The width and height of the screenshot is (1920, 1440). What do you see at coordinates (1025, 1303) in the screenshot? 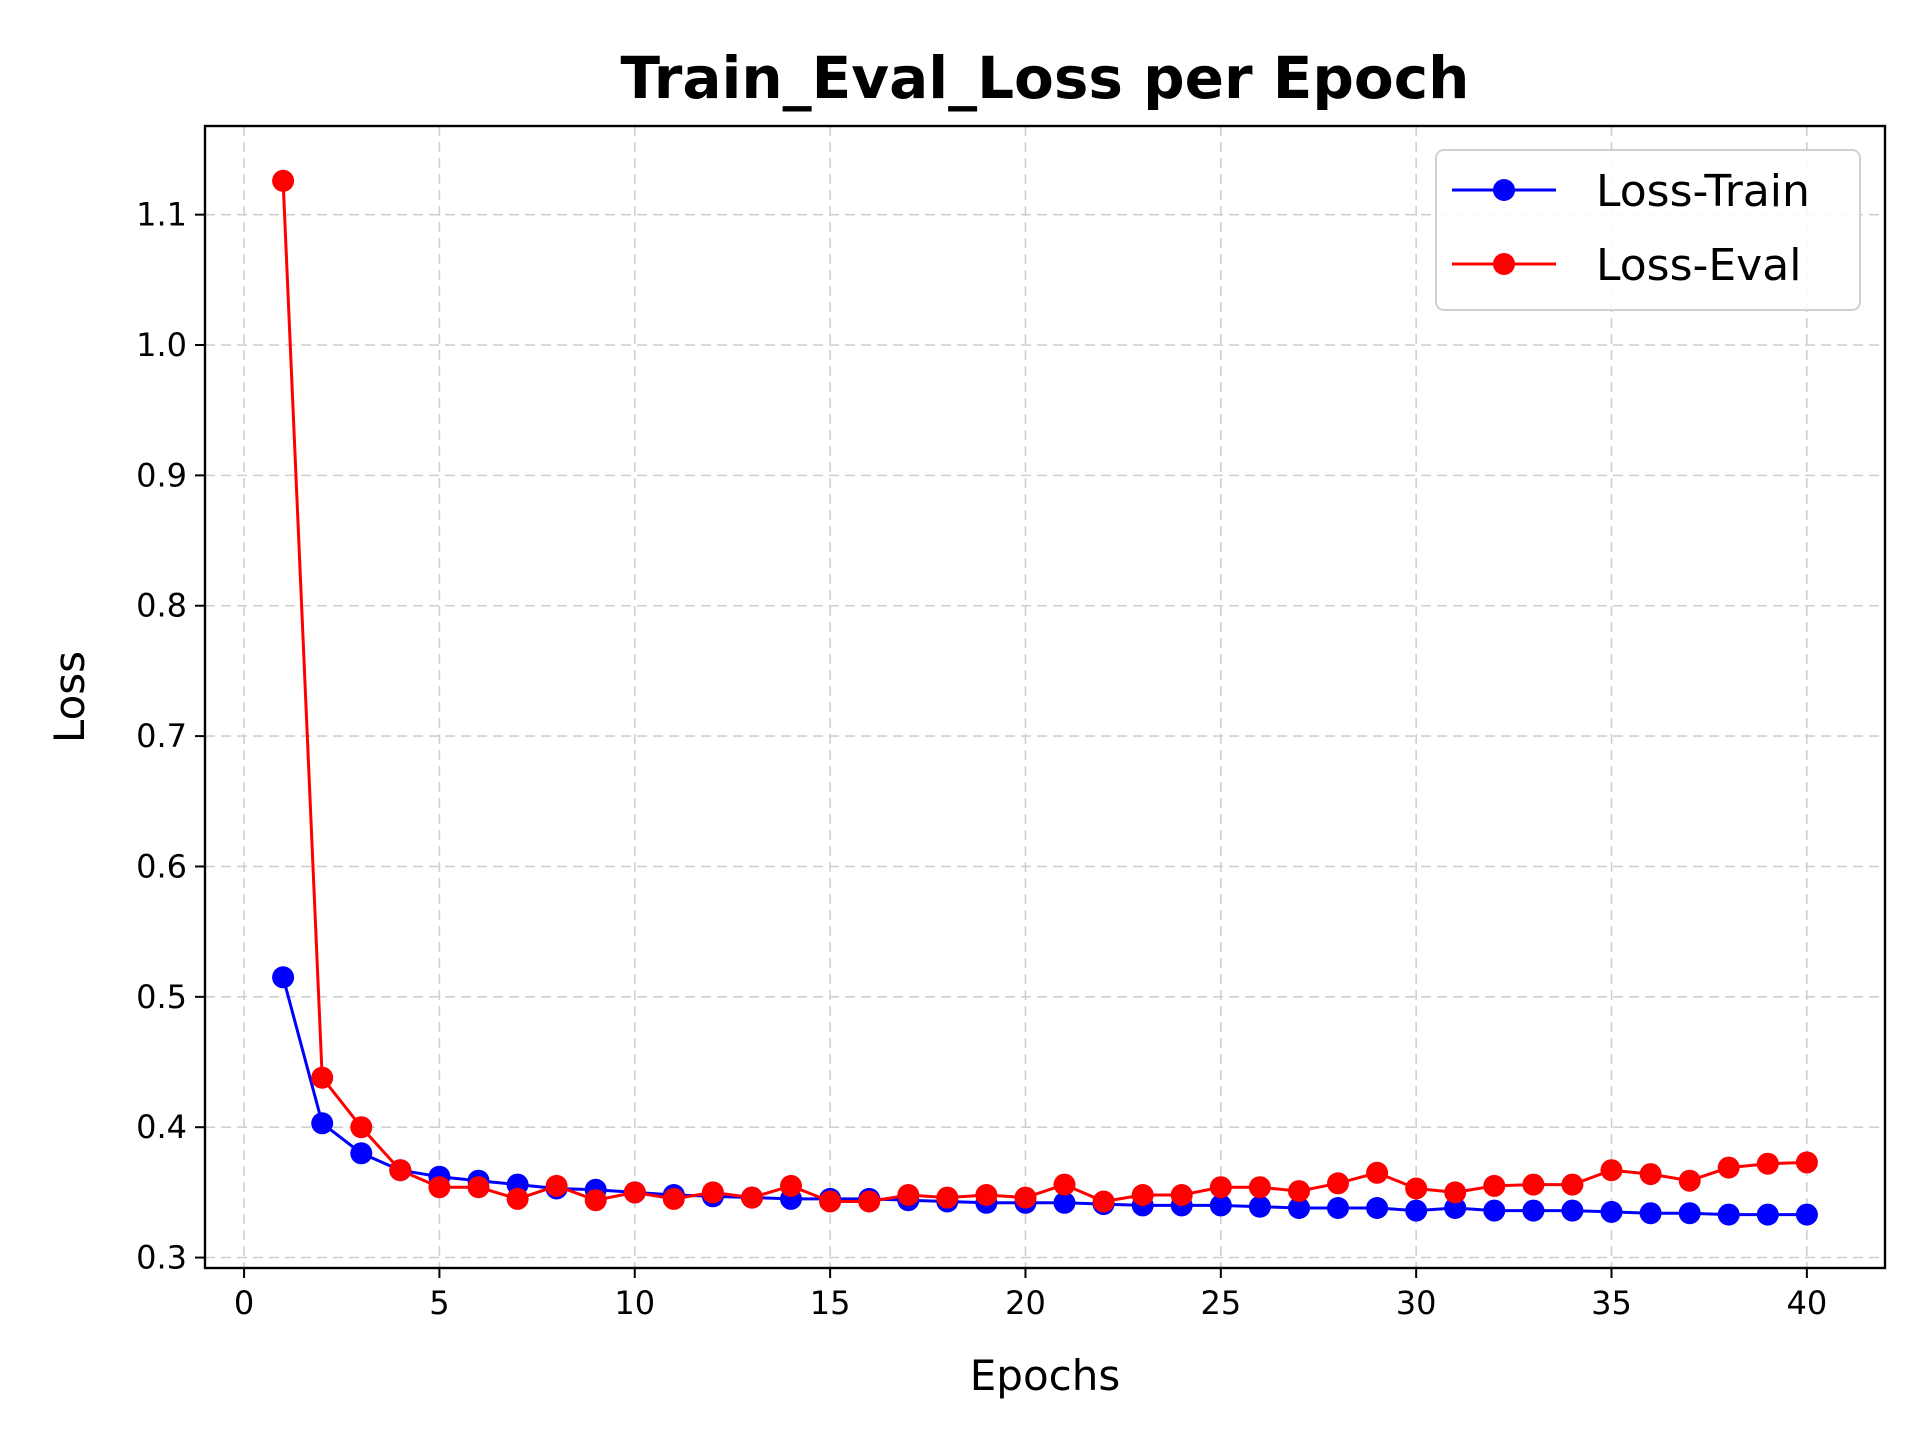
I see `x-tick-label: 20` at bounding box center [1025, 1303].